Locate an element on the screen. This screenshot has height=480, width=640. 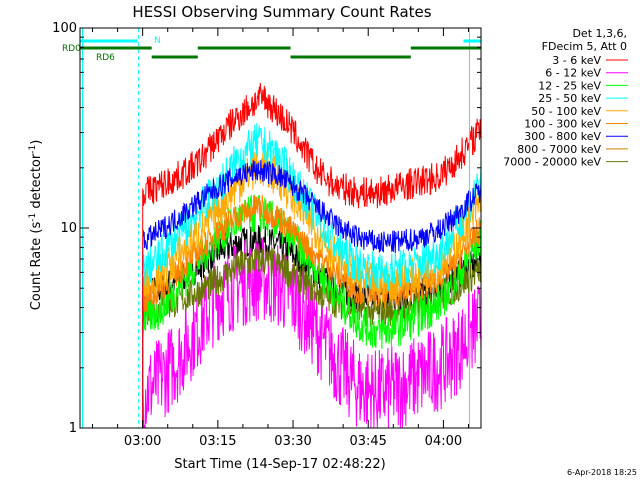
x-axis-label: Start Time (14-Sep-17 02:48:22) is located at coordinates (279, 464).